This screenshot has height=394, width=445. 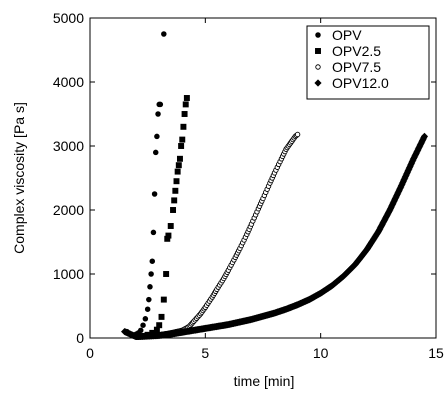 What do you see at coordinates (68, 146) in the screenshot?
I see `y-tick-label: 3000` at bounding box center [68, 146].